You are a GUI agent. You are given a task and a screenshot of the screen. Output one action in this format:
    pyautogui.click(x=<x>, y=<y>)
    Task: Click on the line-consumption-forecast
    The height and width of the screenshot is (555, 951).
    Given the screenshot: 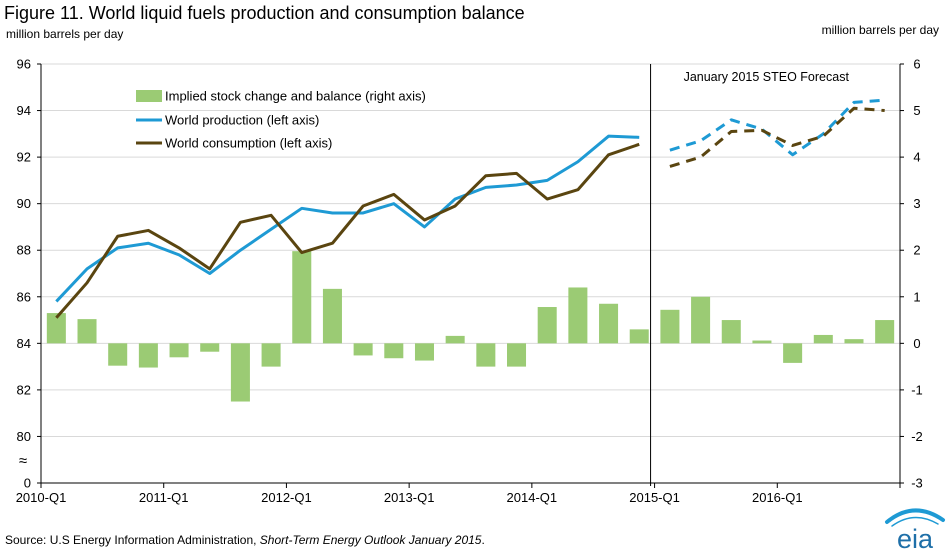 What is the action you would take?
    pyautogui.click(x=777, y=137)
    